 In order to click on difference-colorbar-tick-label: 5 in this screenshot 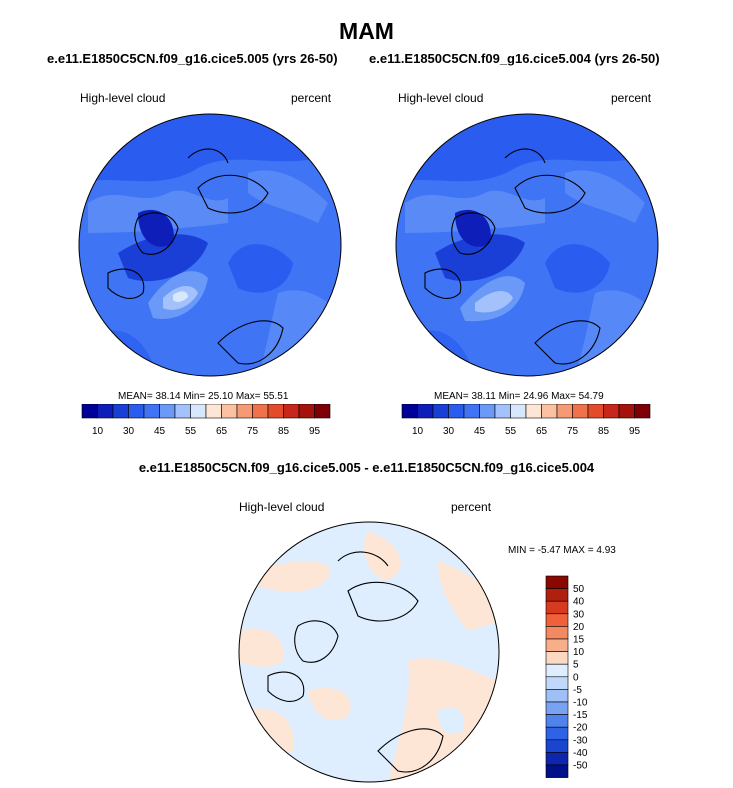, I will do `click(576, 665)`.